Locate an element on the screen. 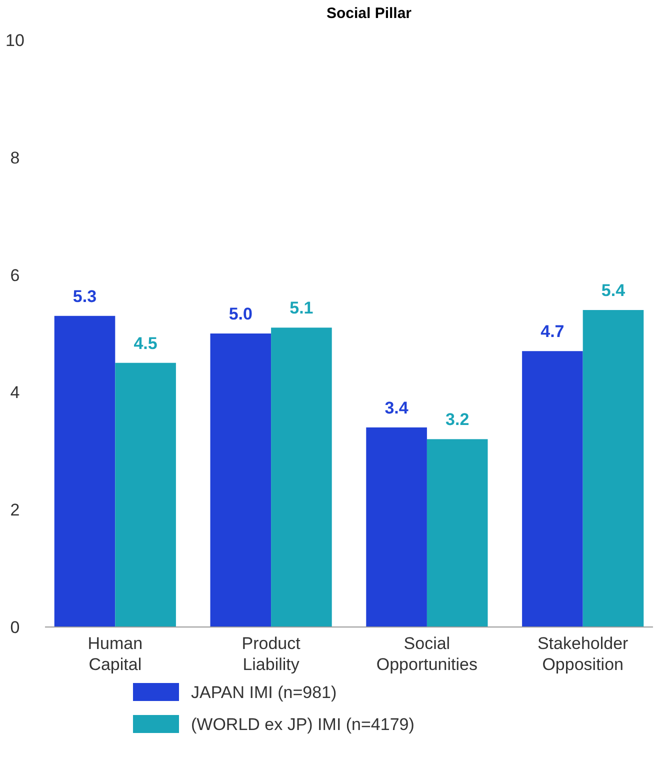  data-label: 5.0 is located at coordinates (240, 314).